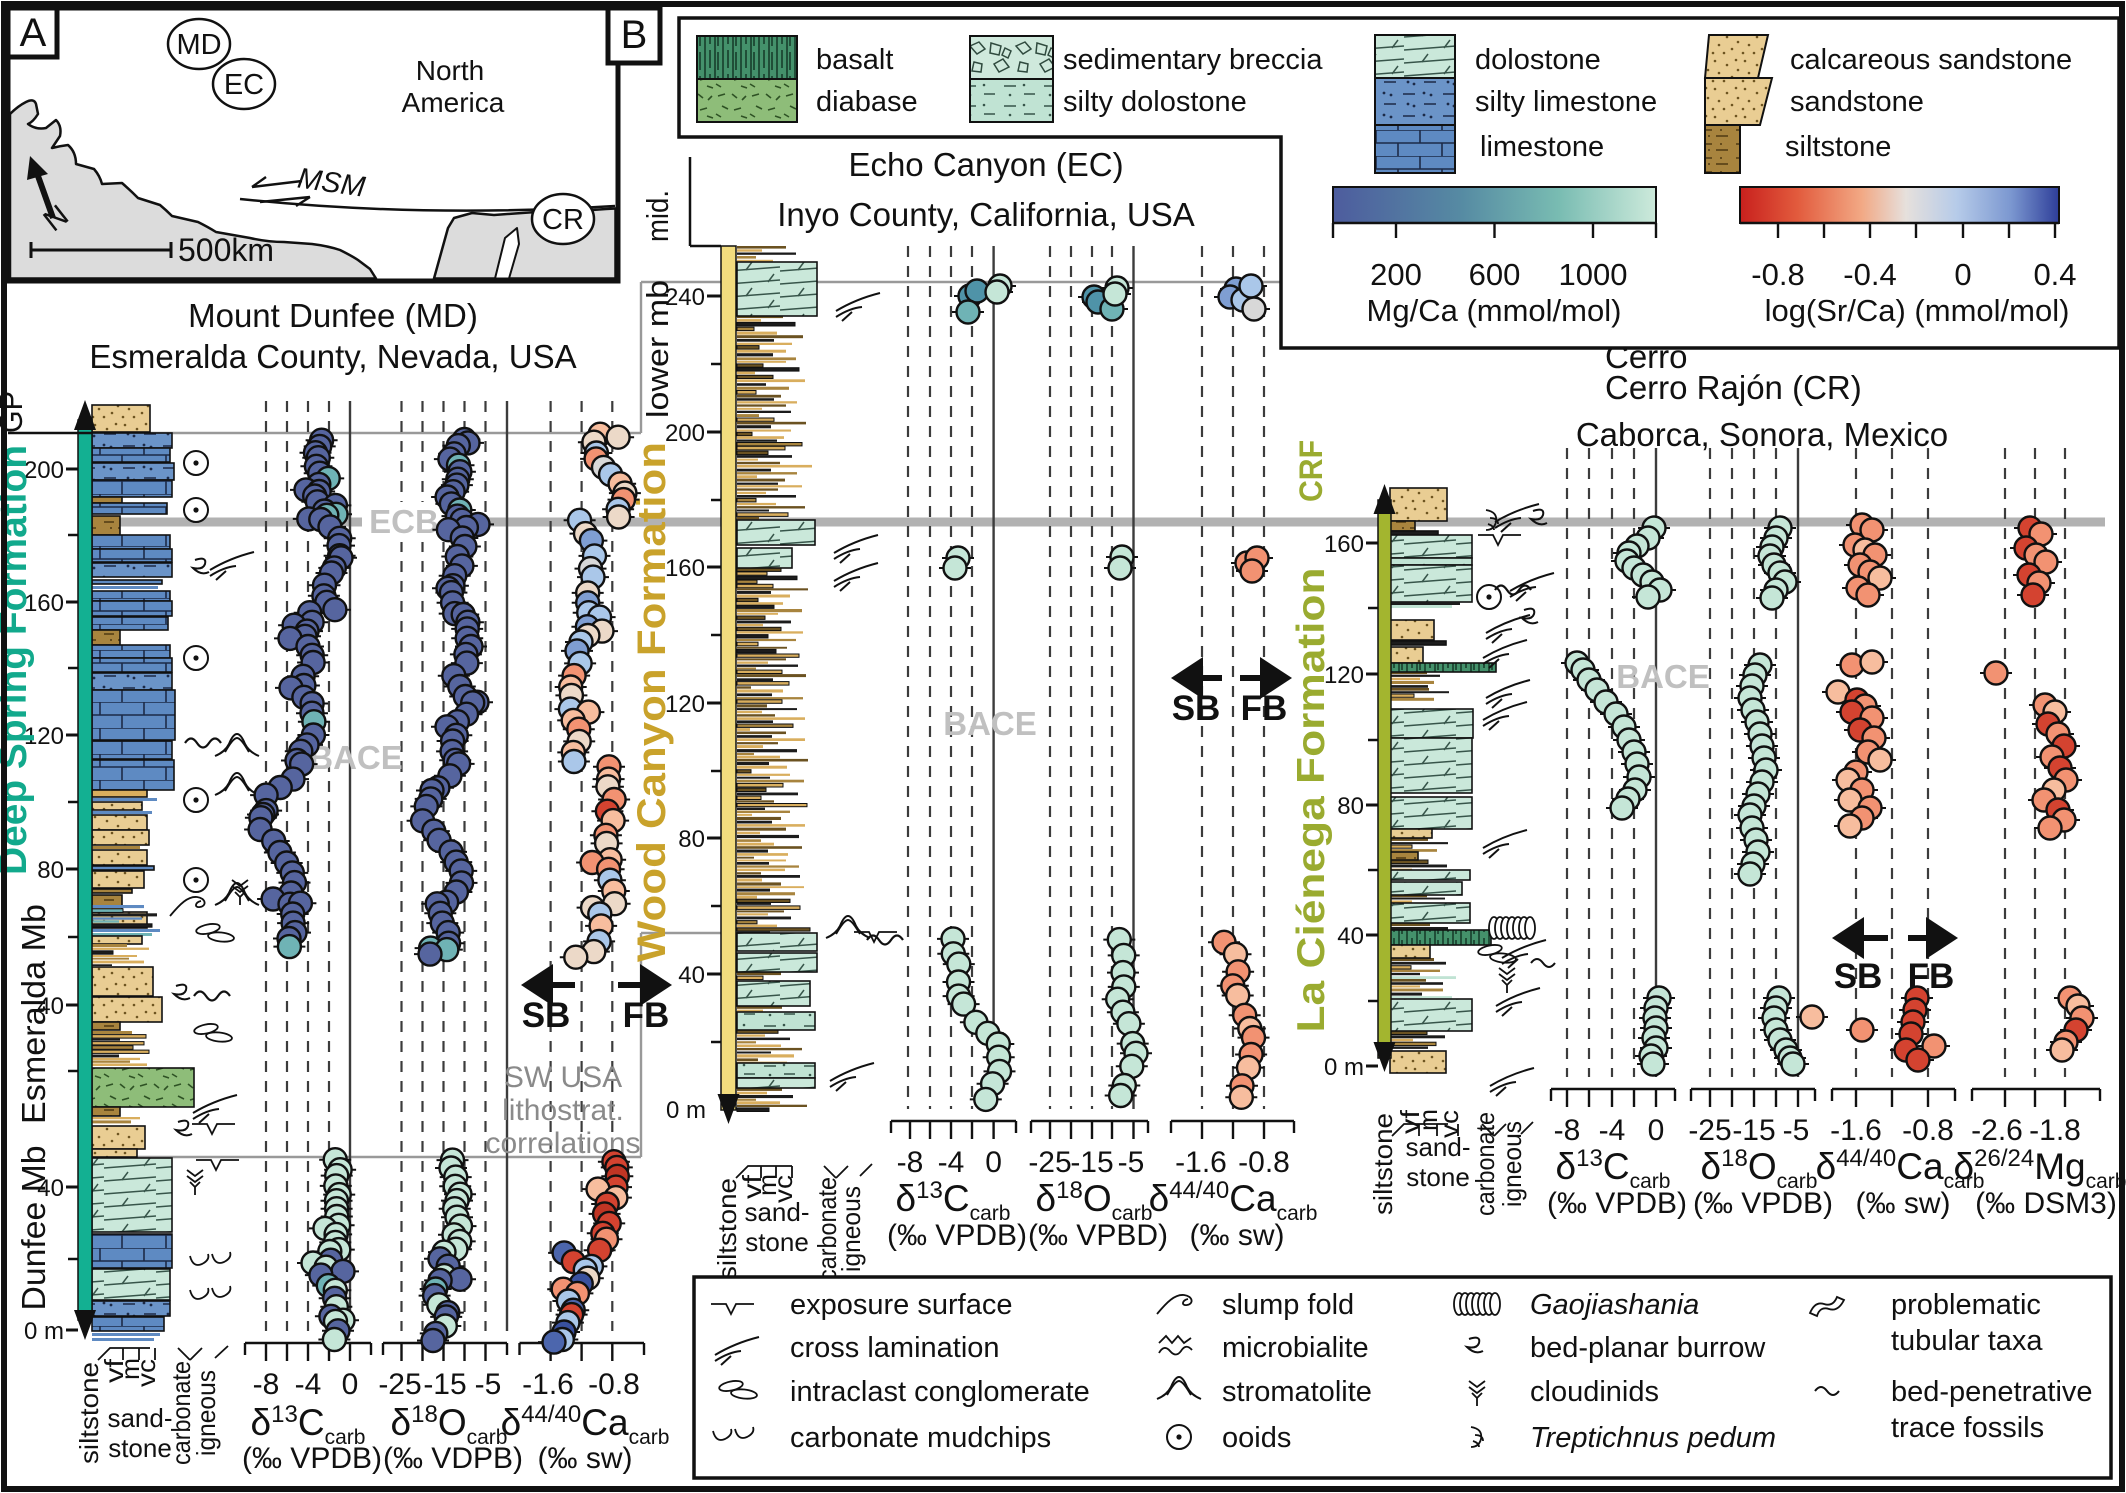  What do you see at coordinates (1869, 274) in the screenshot?
I see `svg-text: -0.4` at bounding box center [1869, 274].